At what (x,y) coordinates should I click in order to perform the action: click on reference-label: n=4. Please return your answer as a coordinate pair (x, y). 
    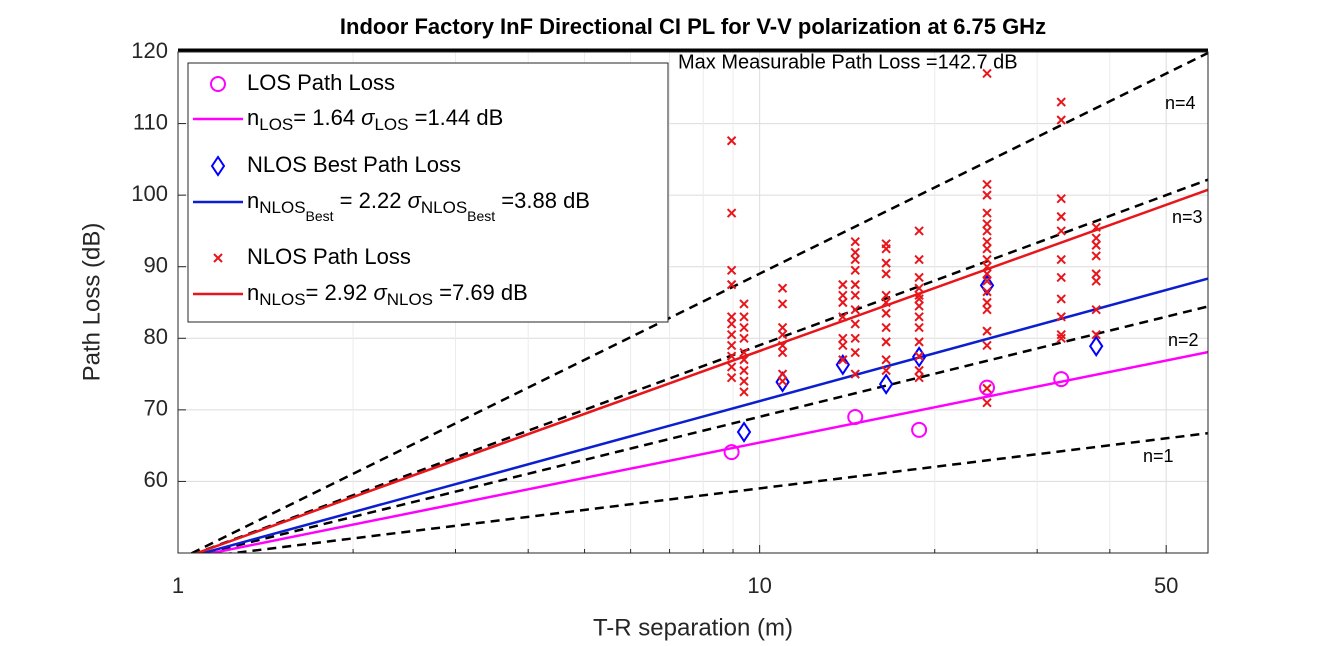
    Looking at the image, I should click on (1180, 103).